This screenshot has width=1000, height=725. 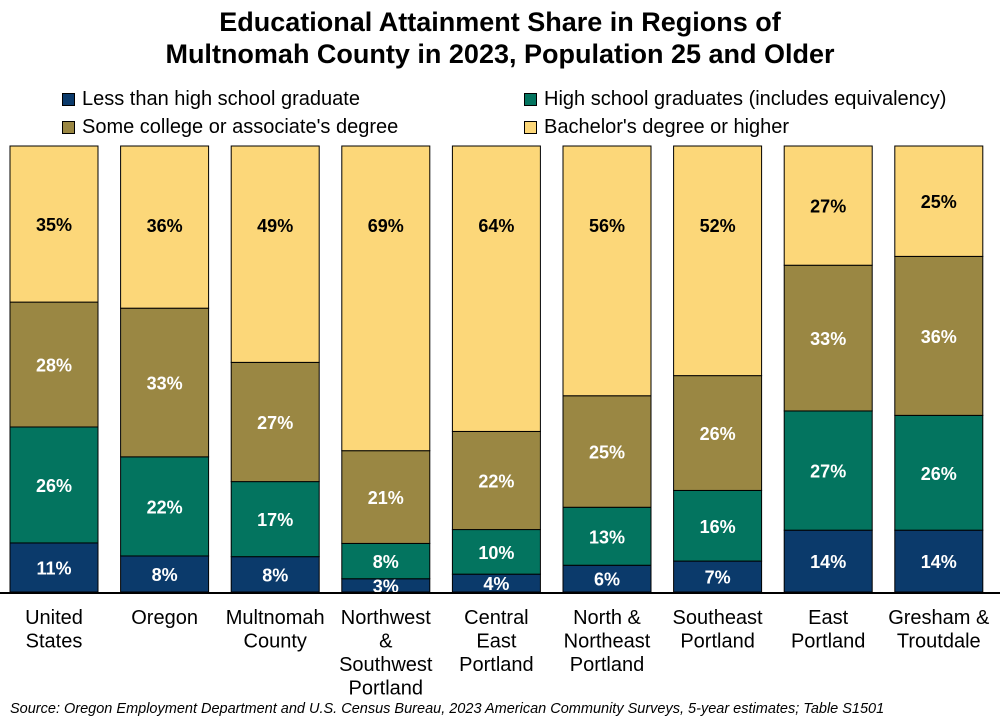 I want to click on data-label-multnomah-county-some-college-or-associate-s-degree: 27%, so click(x=275, y=423).